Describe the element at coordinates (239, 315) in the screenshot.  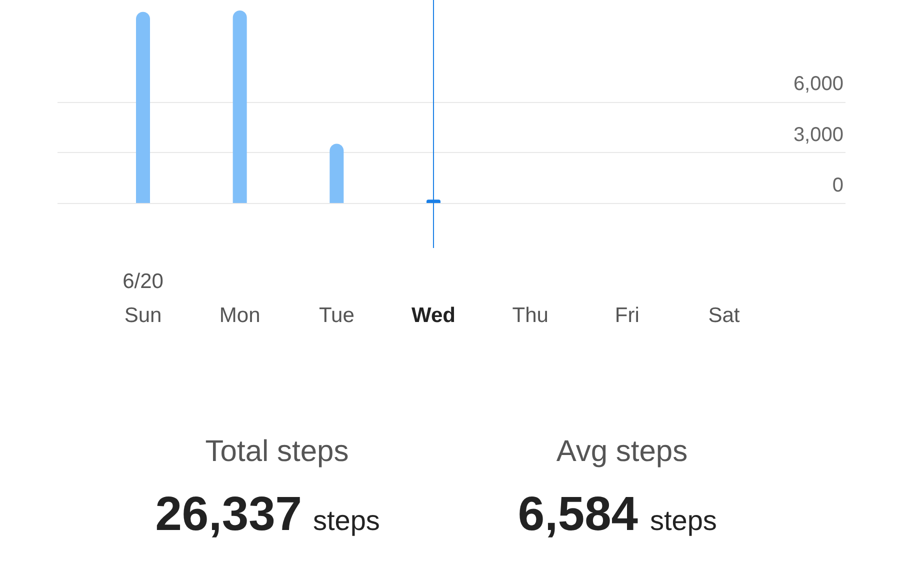
I see `x-tick-label: Mon` at that location.